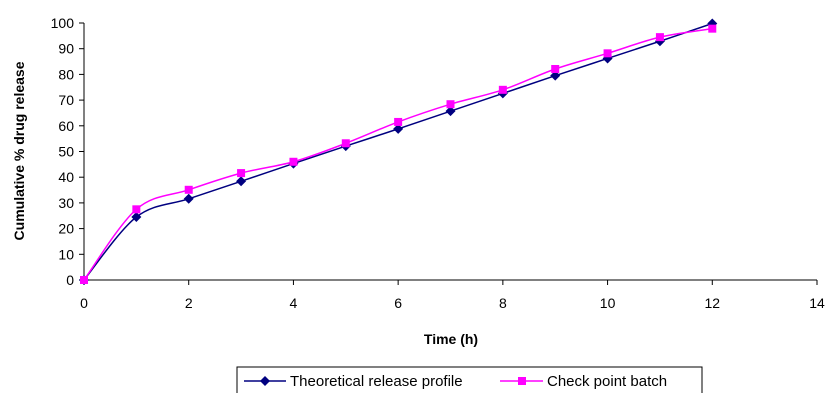 This screenshot has width=830, height=393. Describe the element at coordinates (66, 126) in the screenshot. I see `y-tick-label: 60` at that location.